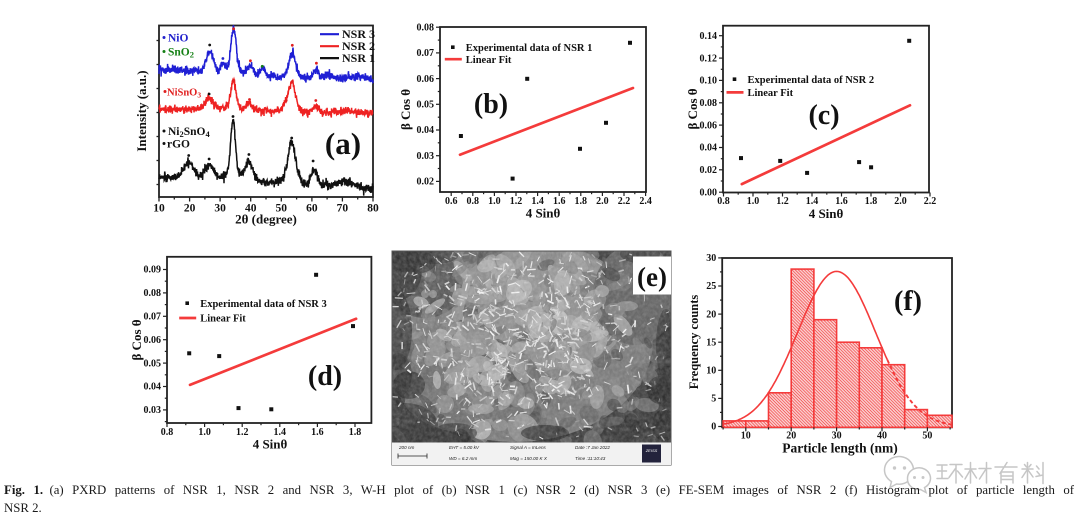 This screenshot has height=525, width=1080. Describe the element at coordinates (908, 301) in the screenshot. I see `svg-text: (f)` at that location.